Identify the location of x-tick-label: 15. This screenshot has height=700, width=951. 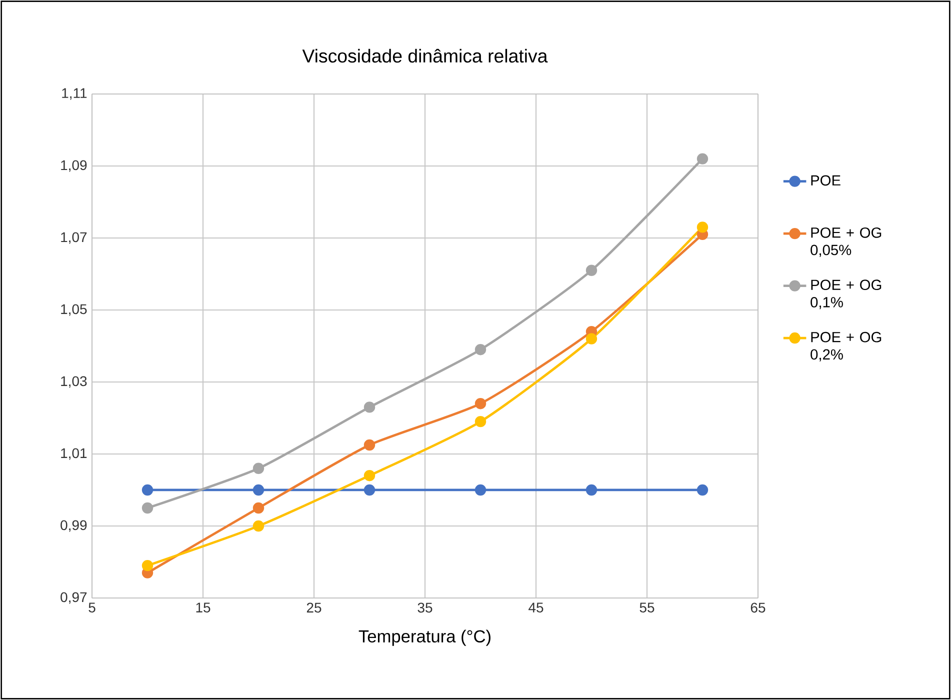
(203, 607).